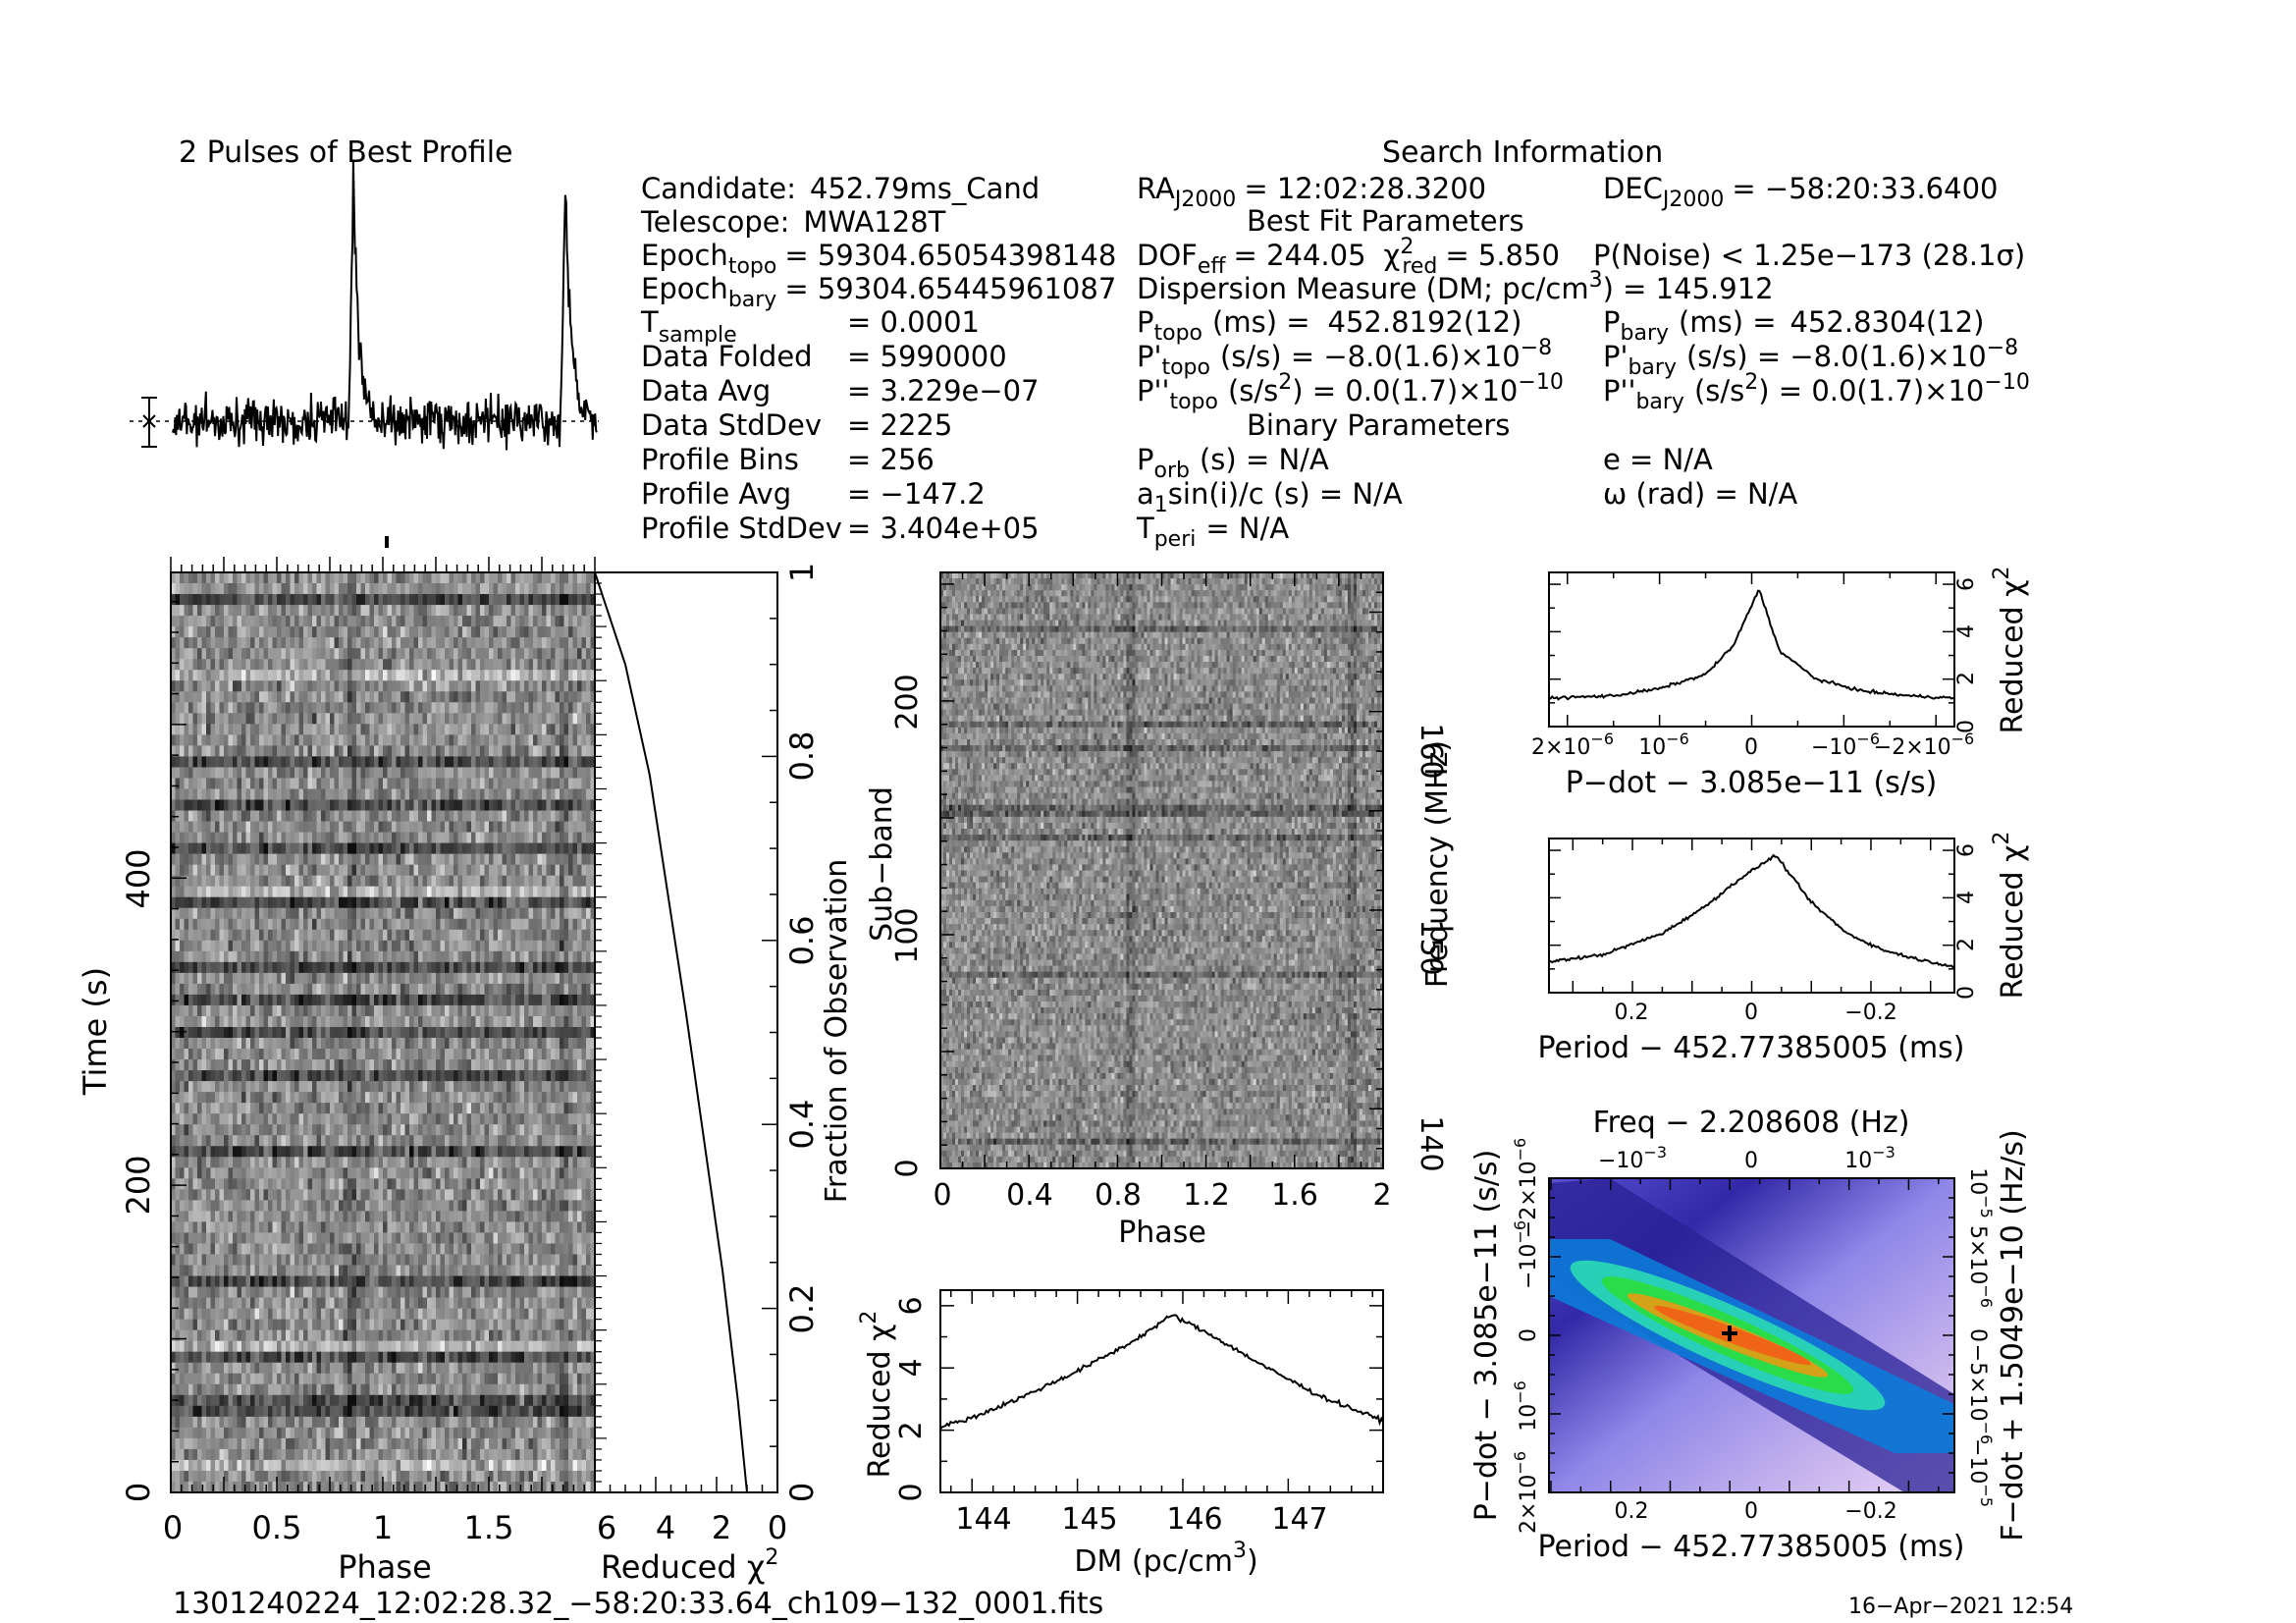 The image size is (2296, 1623). I want to click on profile-errorbar, so click(149, 423).